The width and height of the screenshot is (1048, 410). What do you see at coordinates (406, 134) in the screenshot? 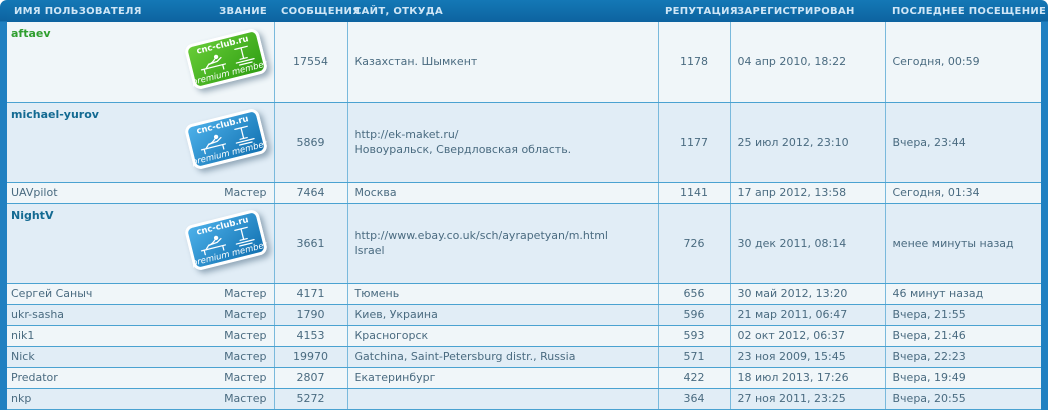
I see `site-link: http://ek-maket.ru/` at bounding box center [406, 134].